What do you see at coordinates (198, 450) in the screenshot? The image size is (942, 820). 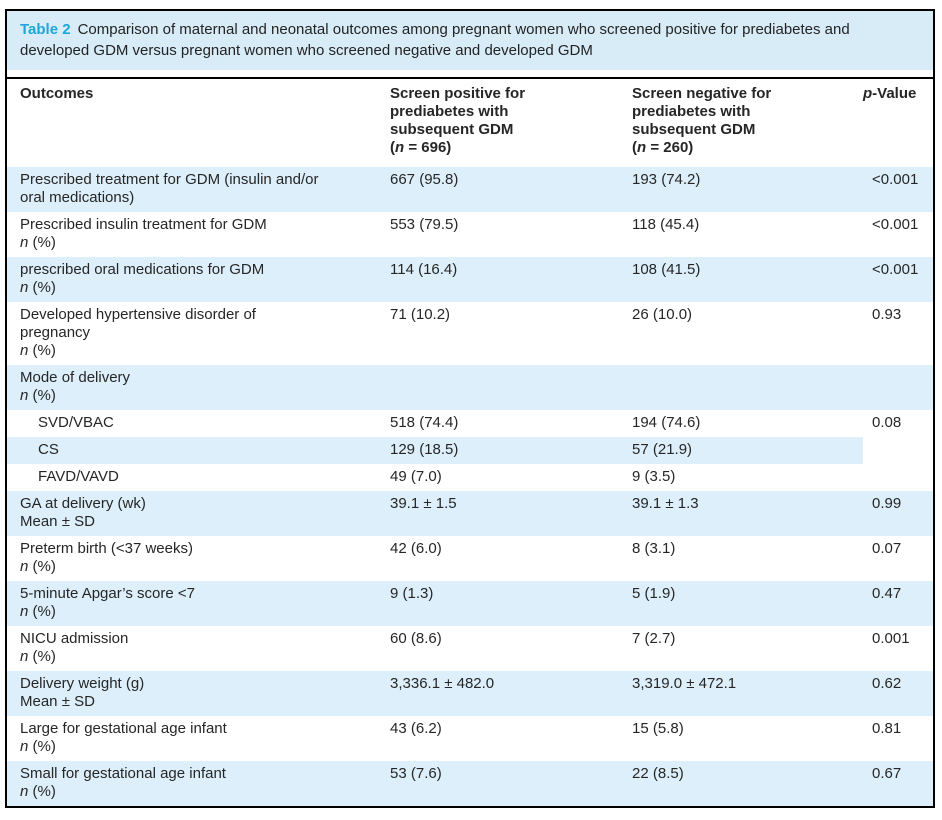 I see `outcome-cell: CS` at bounding box center [198, 450].